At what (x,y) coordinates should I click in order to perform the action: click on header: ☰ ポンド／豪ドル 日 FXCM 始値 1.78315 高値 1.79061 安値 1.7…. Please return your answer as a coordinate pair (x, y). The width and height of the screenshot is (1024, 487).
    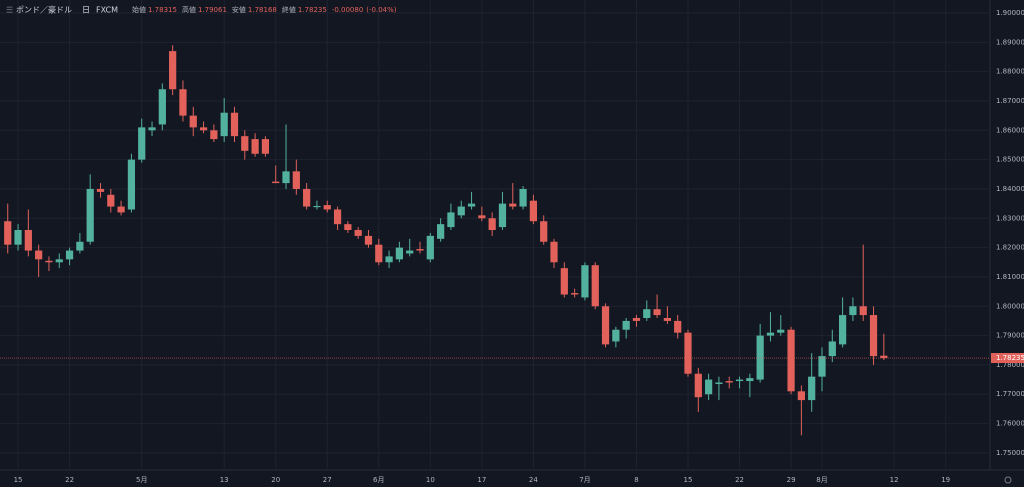
    Looking at the image, I should click on (201, 10).